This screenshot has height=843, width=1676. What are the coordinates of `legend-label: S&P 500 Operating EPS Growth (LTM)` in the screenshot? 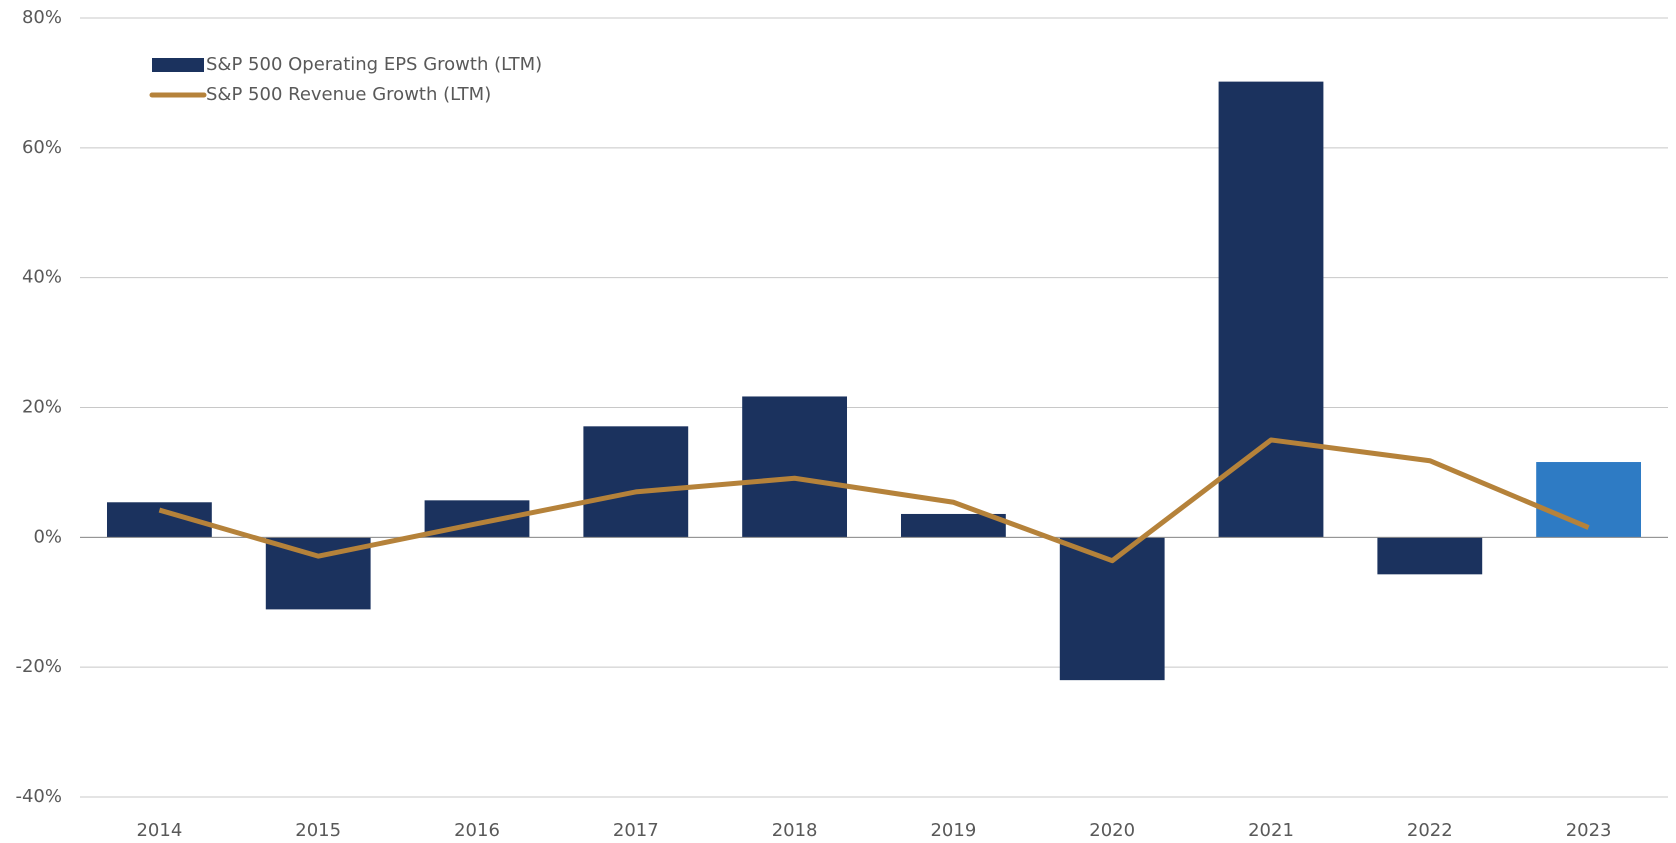 It's located at (374, 64).